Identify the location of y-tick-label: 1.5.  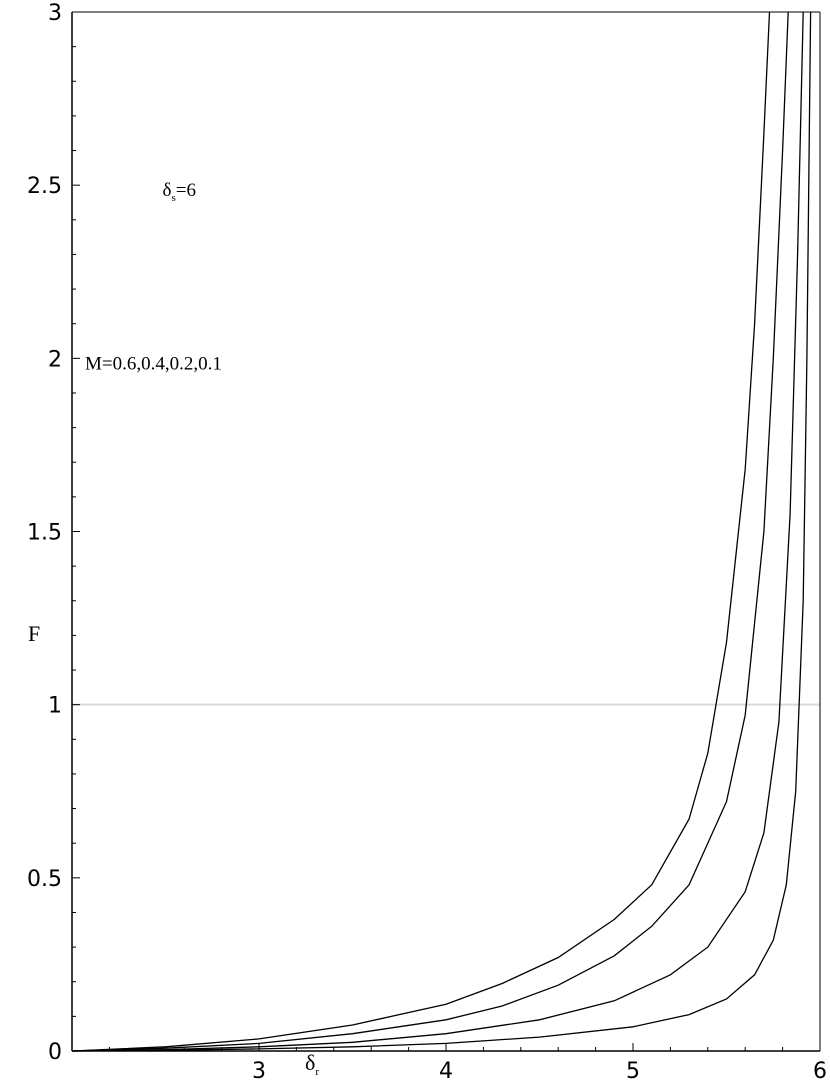
(44, 533).